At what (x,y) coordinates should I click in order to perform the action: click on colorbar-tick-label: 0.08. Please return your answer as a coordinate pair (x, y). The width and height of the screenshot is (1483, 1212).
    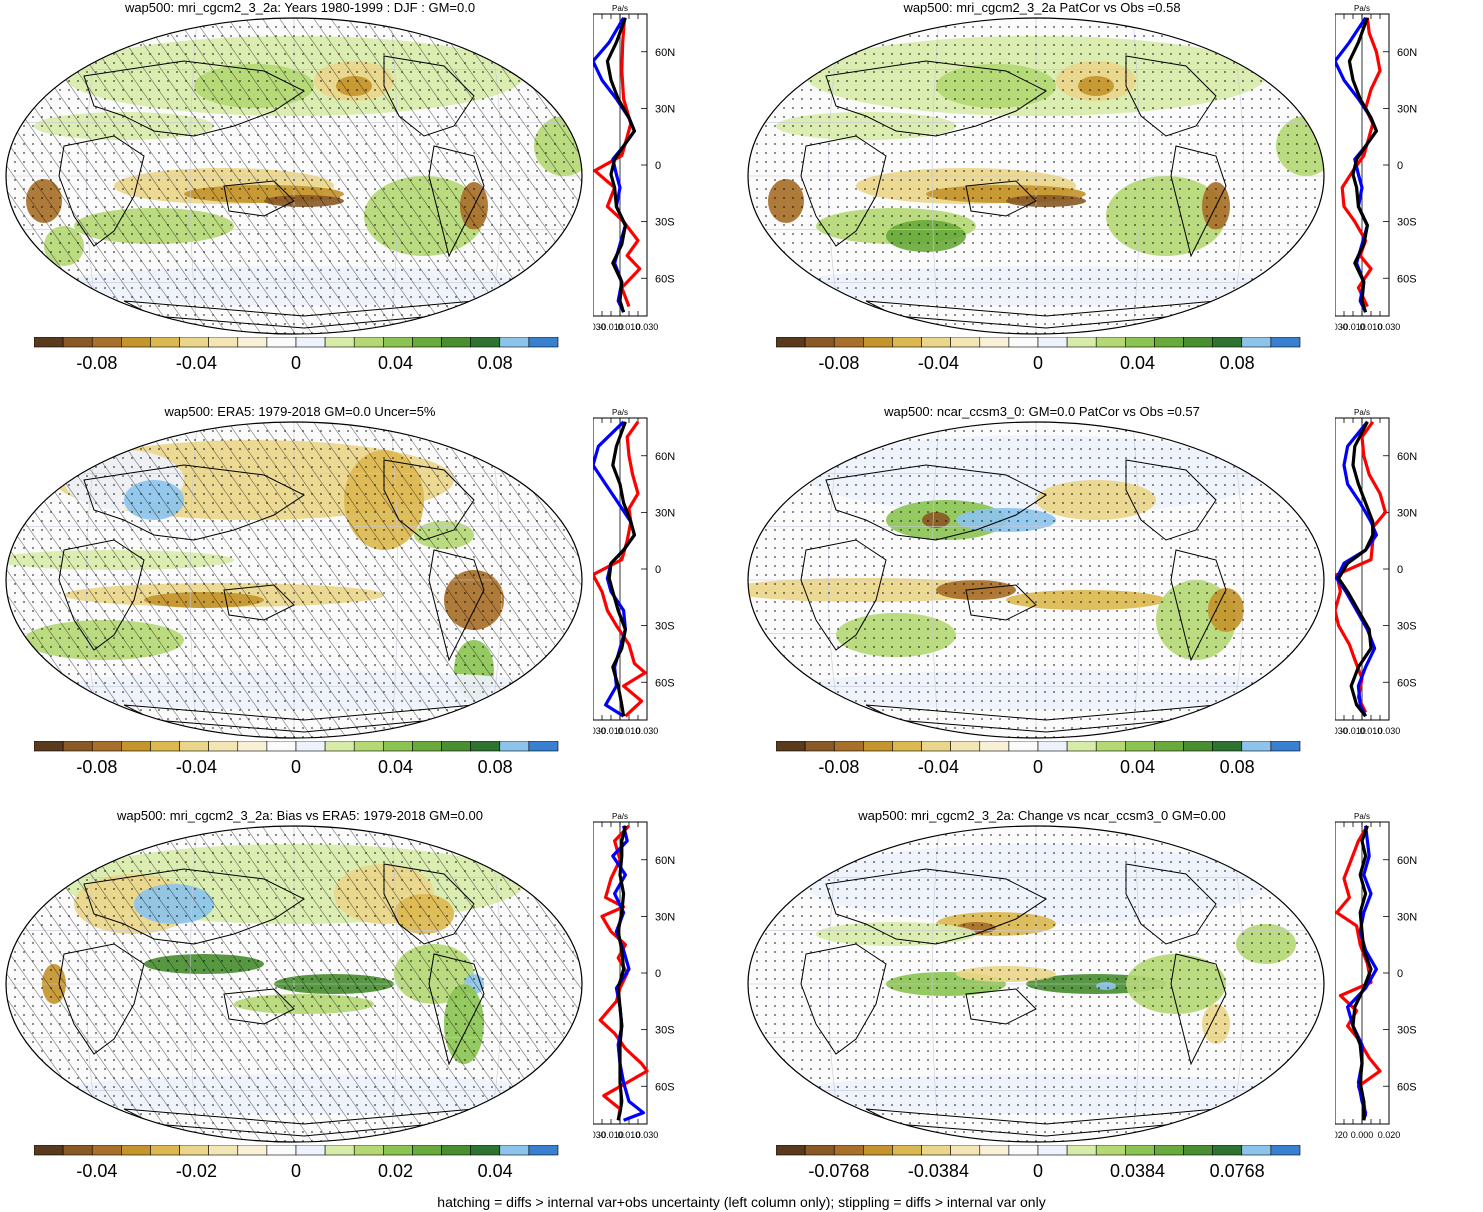
    Looking at the image, I should click on (1237, 363).